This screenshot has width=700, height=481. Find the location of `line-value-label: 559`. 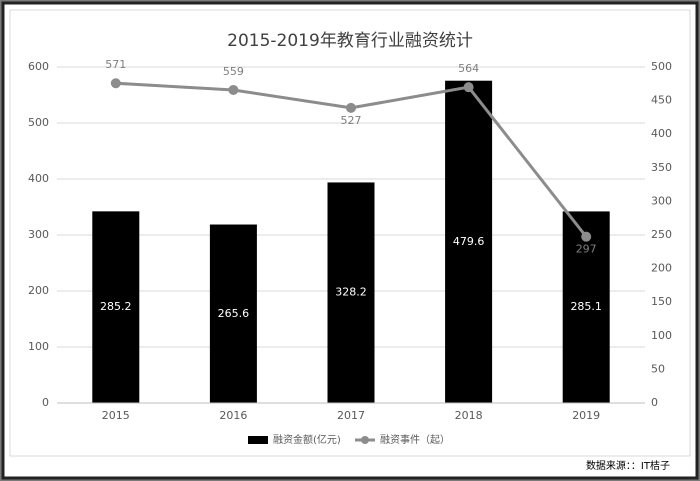

line-value-label: 559 is located at coordinates (233, 71).